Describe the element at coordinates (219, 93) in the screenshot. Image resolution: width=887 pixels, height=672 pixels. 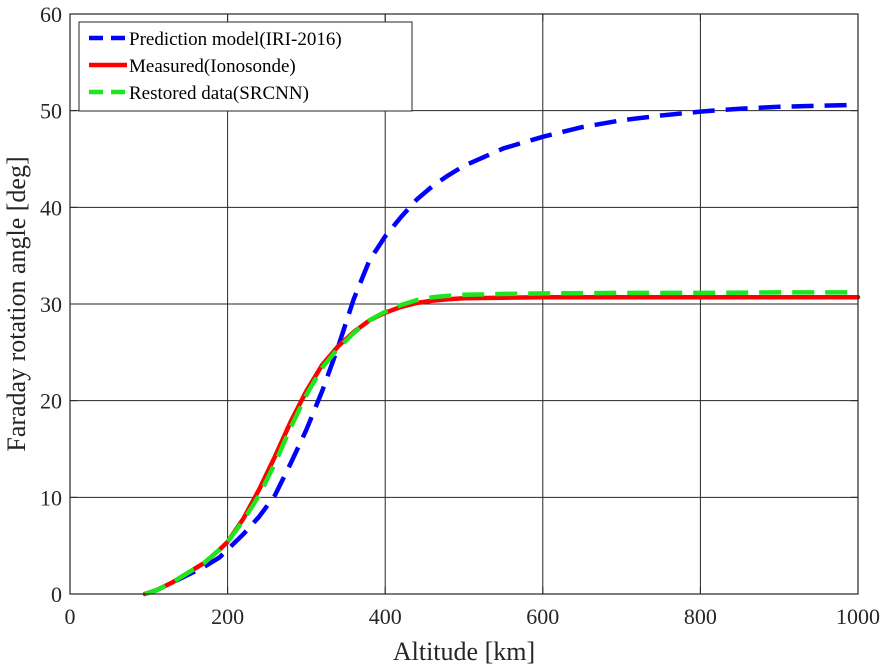
I see `legend-label-3: Restored data(SRCNN)` at that location.